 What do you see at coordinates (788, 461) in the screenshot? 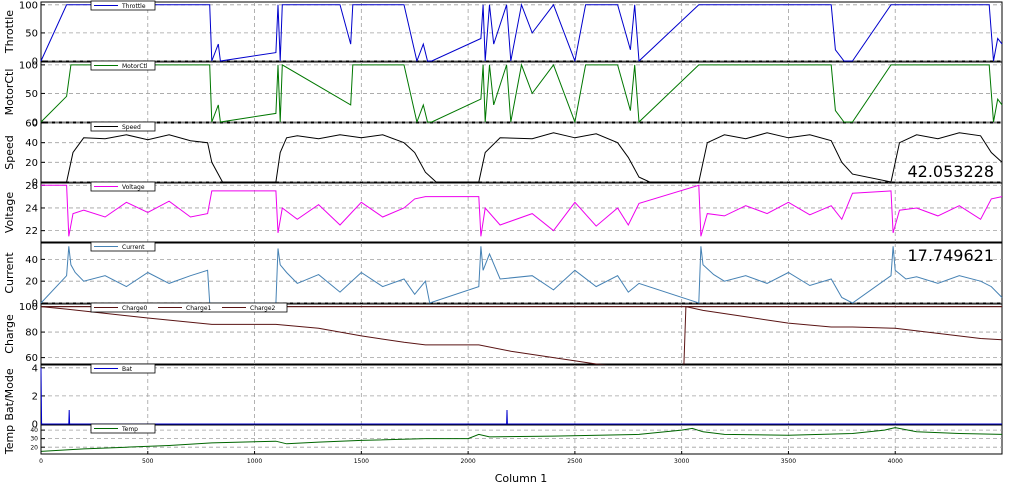
I see `x-tick-label: 3500` at bounding box center [788, 461].